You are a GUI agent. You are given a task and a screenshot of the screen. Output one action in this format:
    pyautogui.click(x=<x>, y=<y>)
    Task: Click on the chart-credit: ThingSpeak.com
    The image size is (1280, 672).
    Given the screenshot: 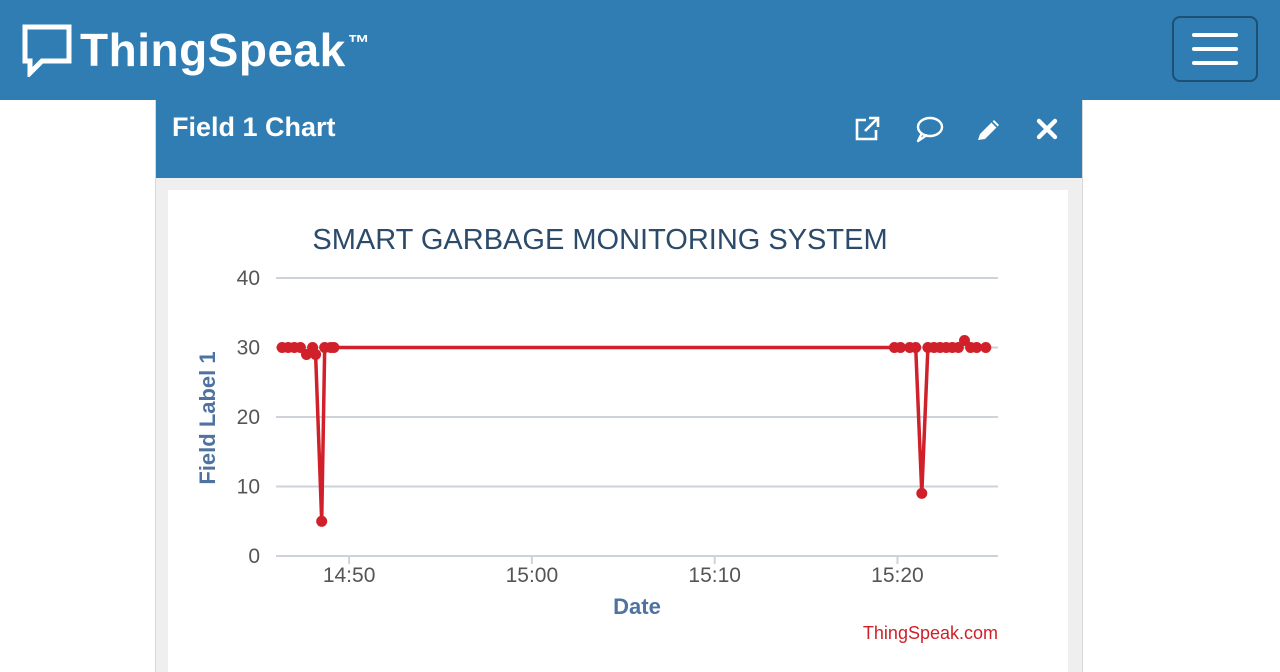 What is the action you would take?
    pyautogui.click(x=930, y=633)
    